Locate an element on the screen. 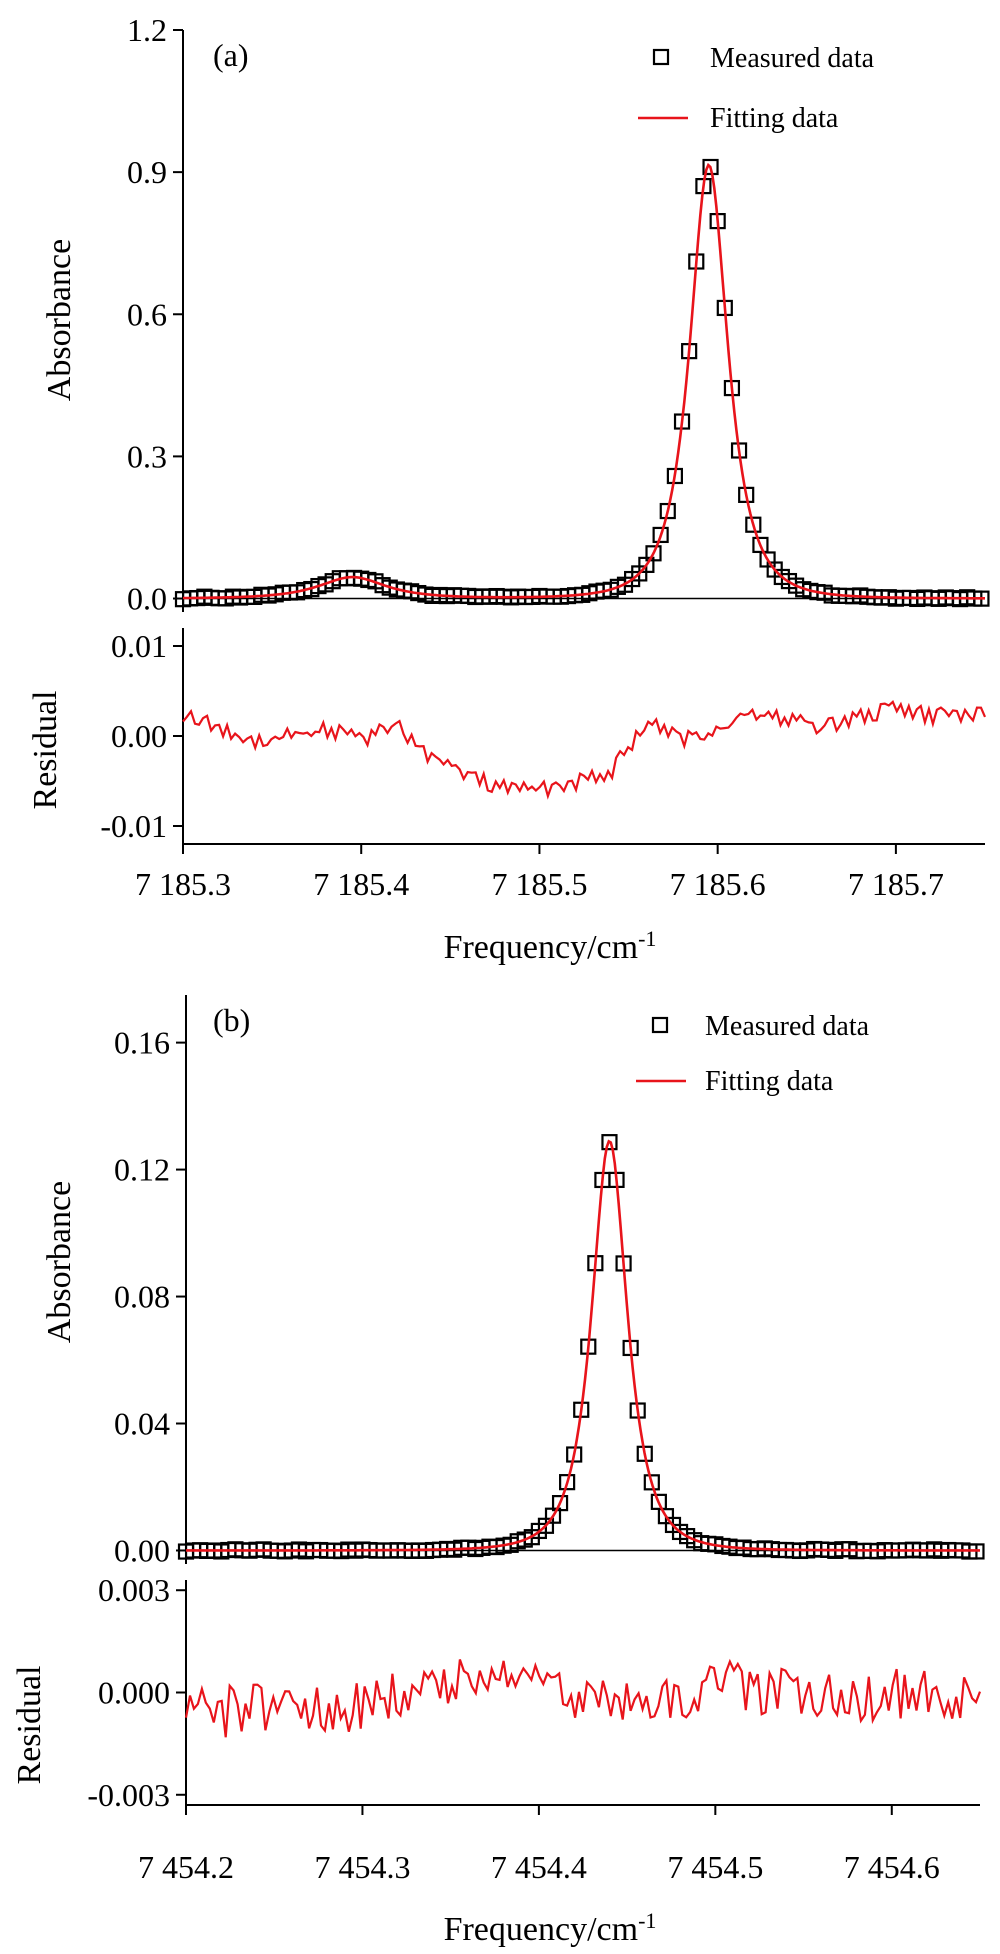 Image resolution: width=1000 pixels, height=1954 pixels. absorbance-axis-title-b: Absorbance is located at coordinates (59, 1262).